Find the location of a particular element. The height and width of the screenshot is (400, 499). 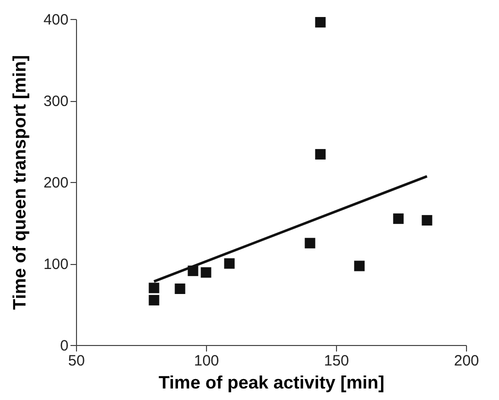

x-tick-label: 200 is located at coordinates (467, 361).